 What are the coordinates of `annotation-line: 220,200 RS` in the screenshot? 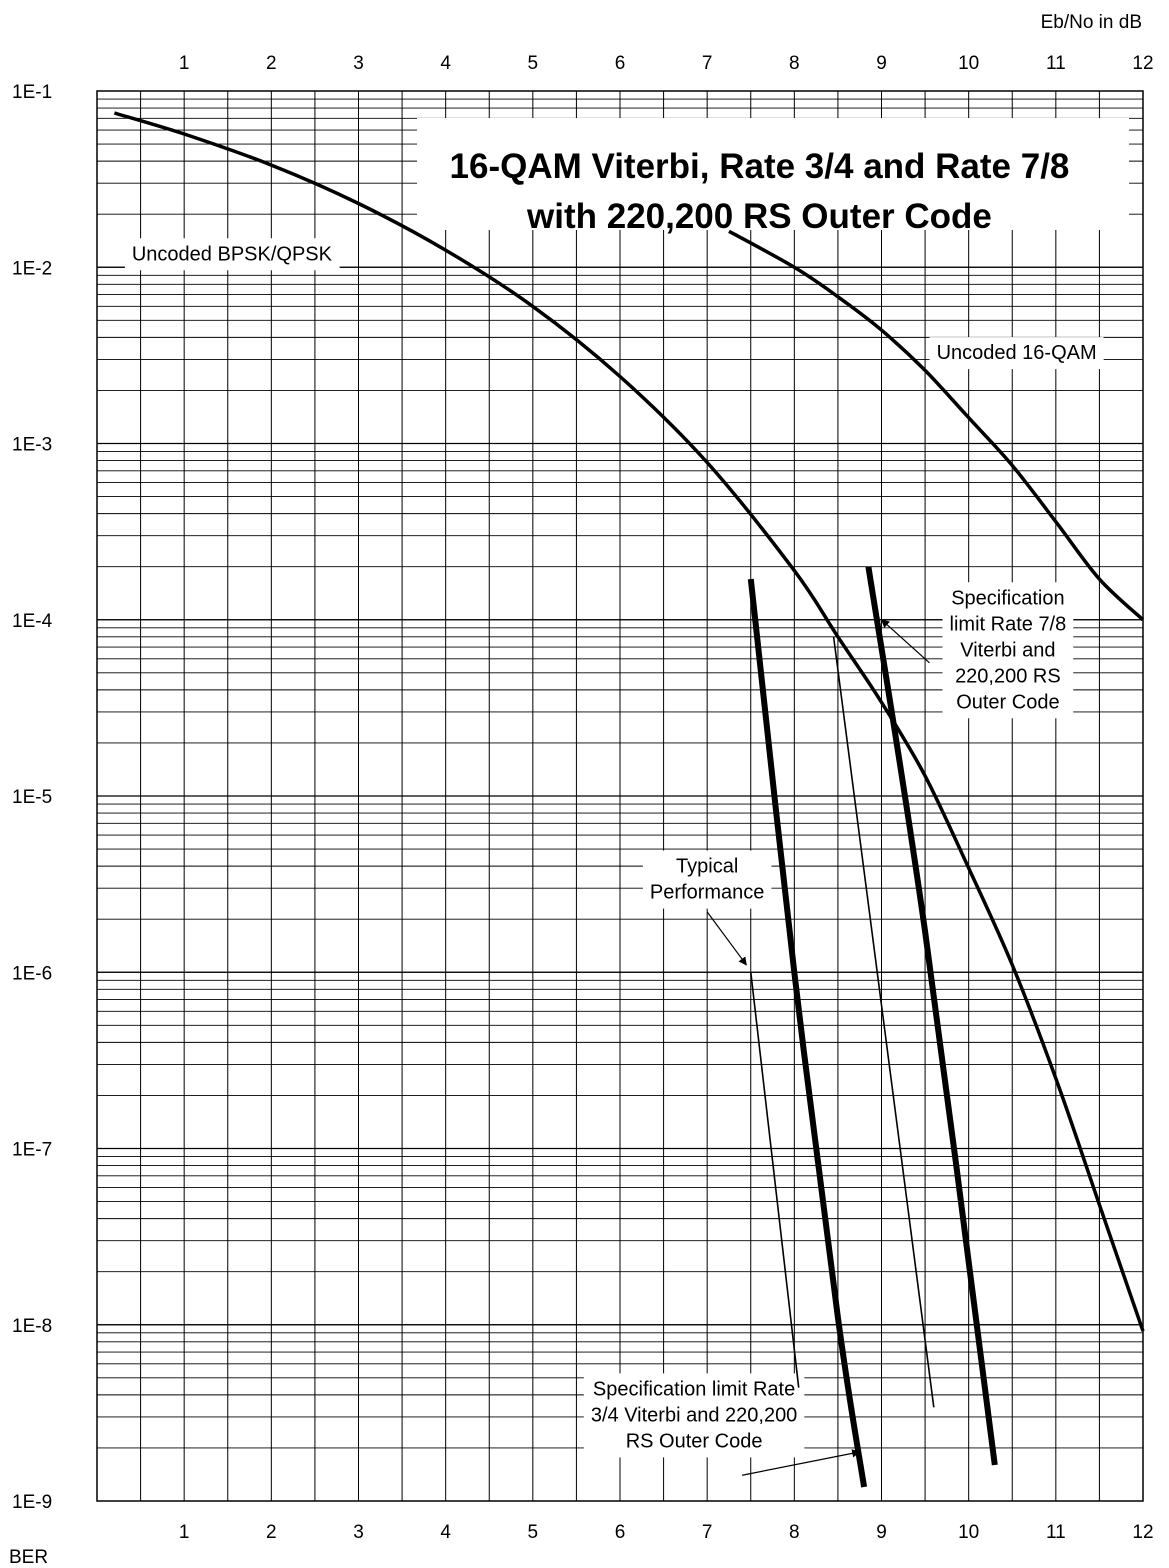 It's located at (1008, 676).